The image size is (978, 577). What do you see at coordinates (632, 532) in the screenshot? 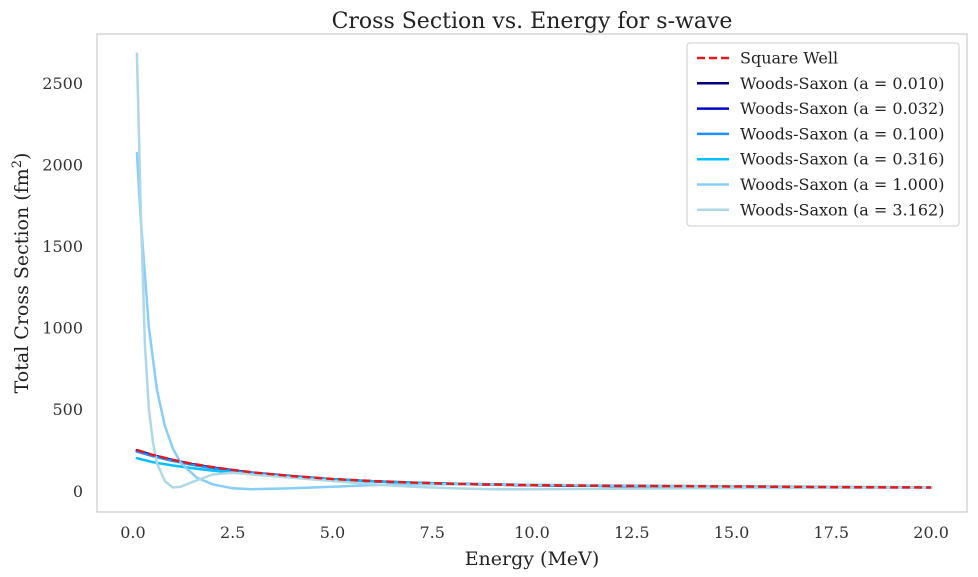
I see `x-tick-label: 12.5` at bounding box center [632, 532].